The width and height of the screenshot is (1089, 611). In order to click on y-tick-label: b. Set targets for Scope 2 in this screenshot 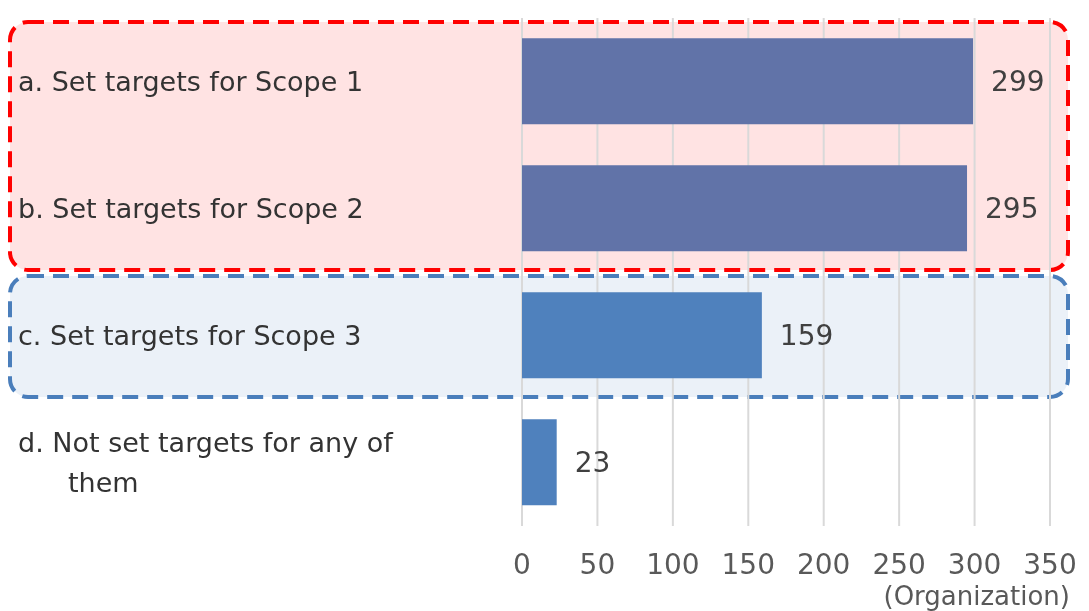, I will do `click(191, 208)`.